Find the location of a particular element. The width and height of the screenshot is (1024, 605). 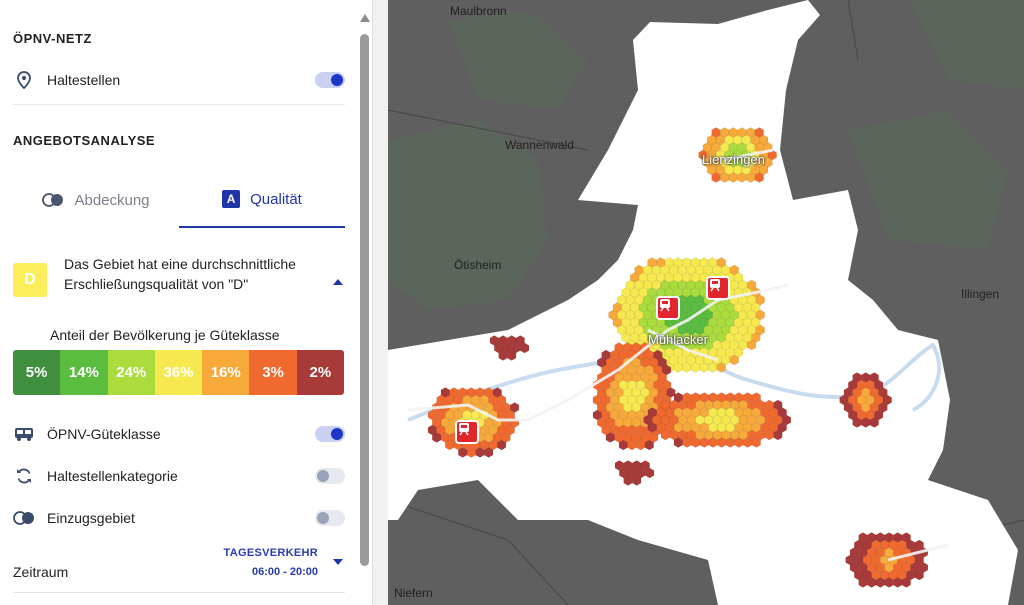

town-label: Wannenwald is located at coordinates (539, 145).